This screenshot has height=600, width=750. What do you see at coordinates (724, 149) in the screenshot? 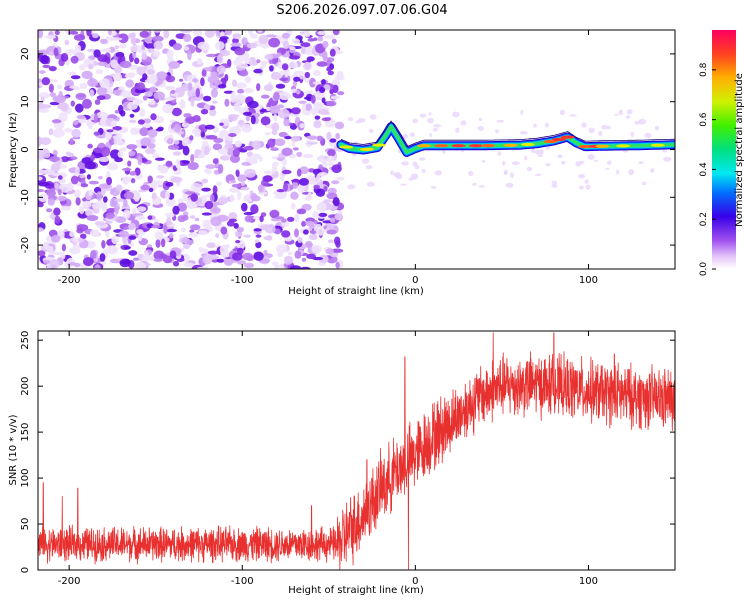
I see `colorbar-gradient` at bounding box center [724, 149].